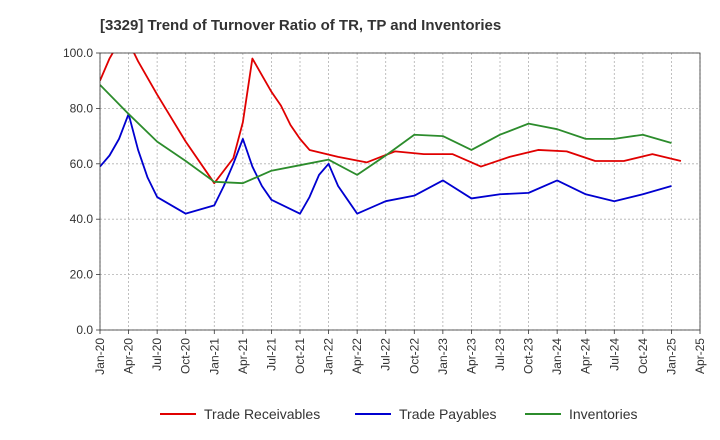  Describe the element at coordinates (78, 53) in the screenshot. I see `y-tick-label: 100.0` at that location.